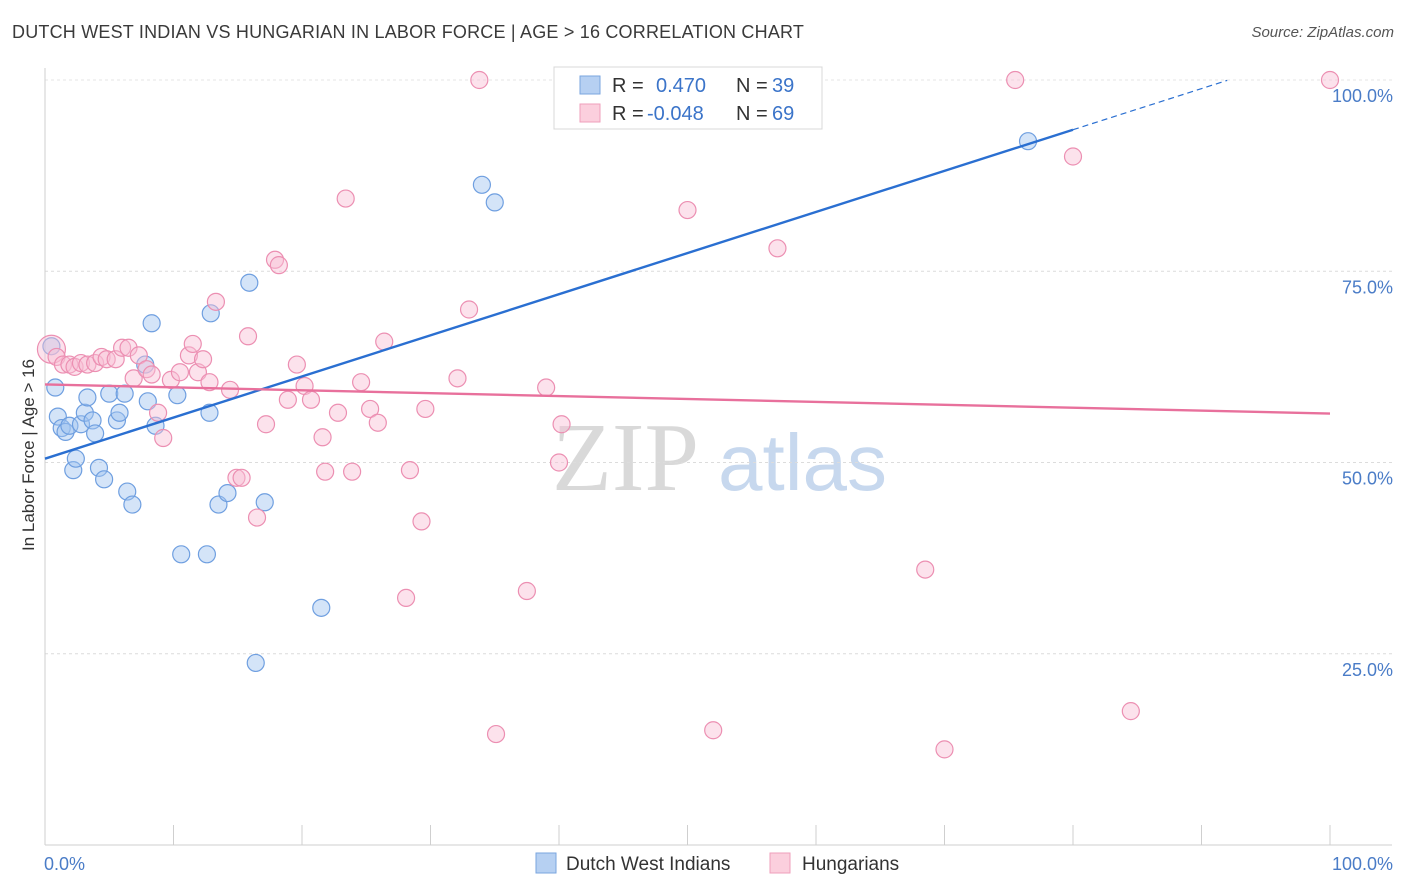  I want to click on watermark-zip: ZIP, so click(625, 458).